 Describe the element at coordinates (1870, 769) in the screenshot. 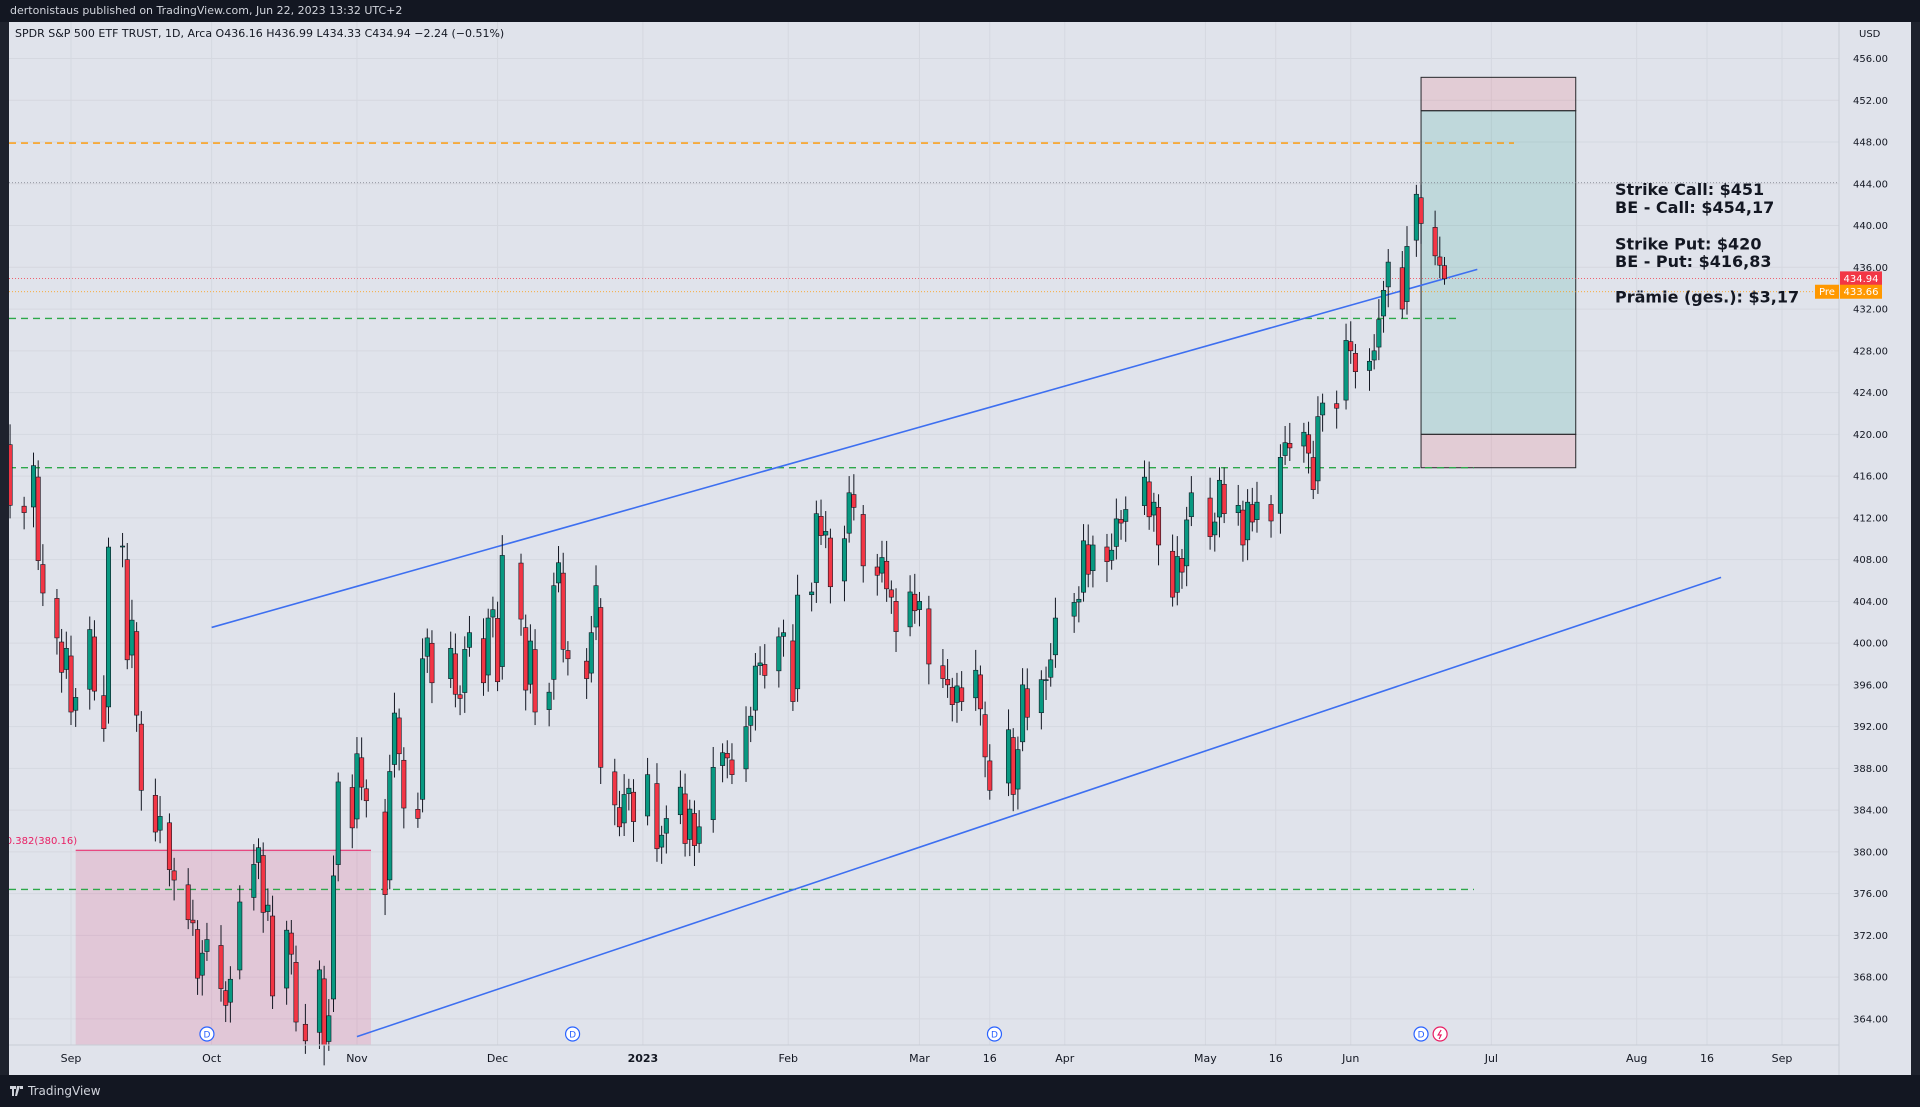

I see `y-tick-label: 388.00` at that location.